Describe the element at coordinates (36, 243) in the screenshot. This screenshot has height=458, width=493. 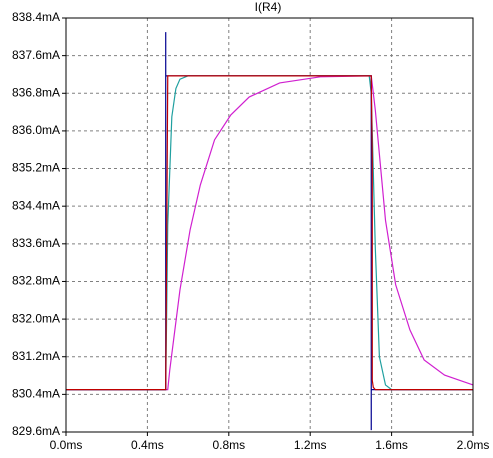
I see `y-tick-label: 833.6mA` at that location.